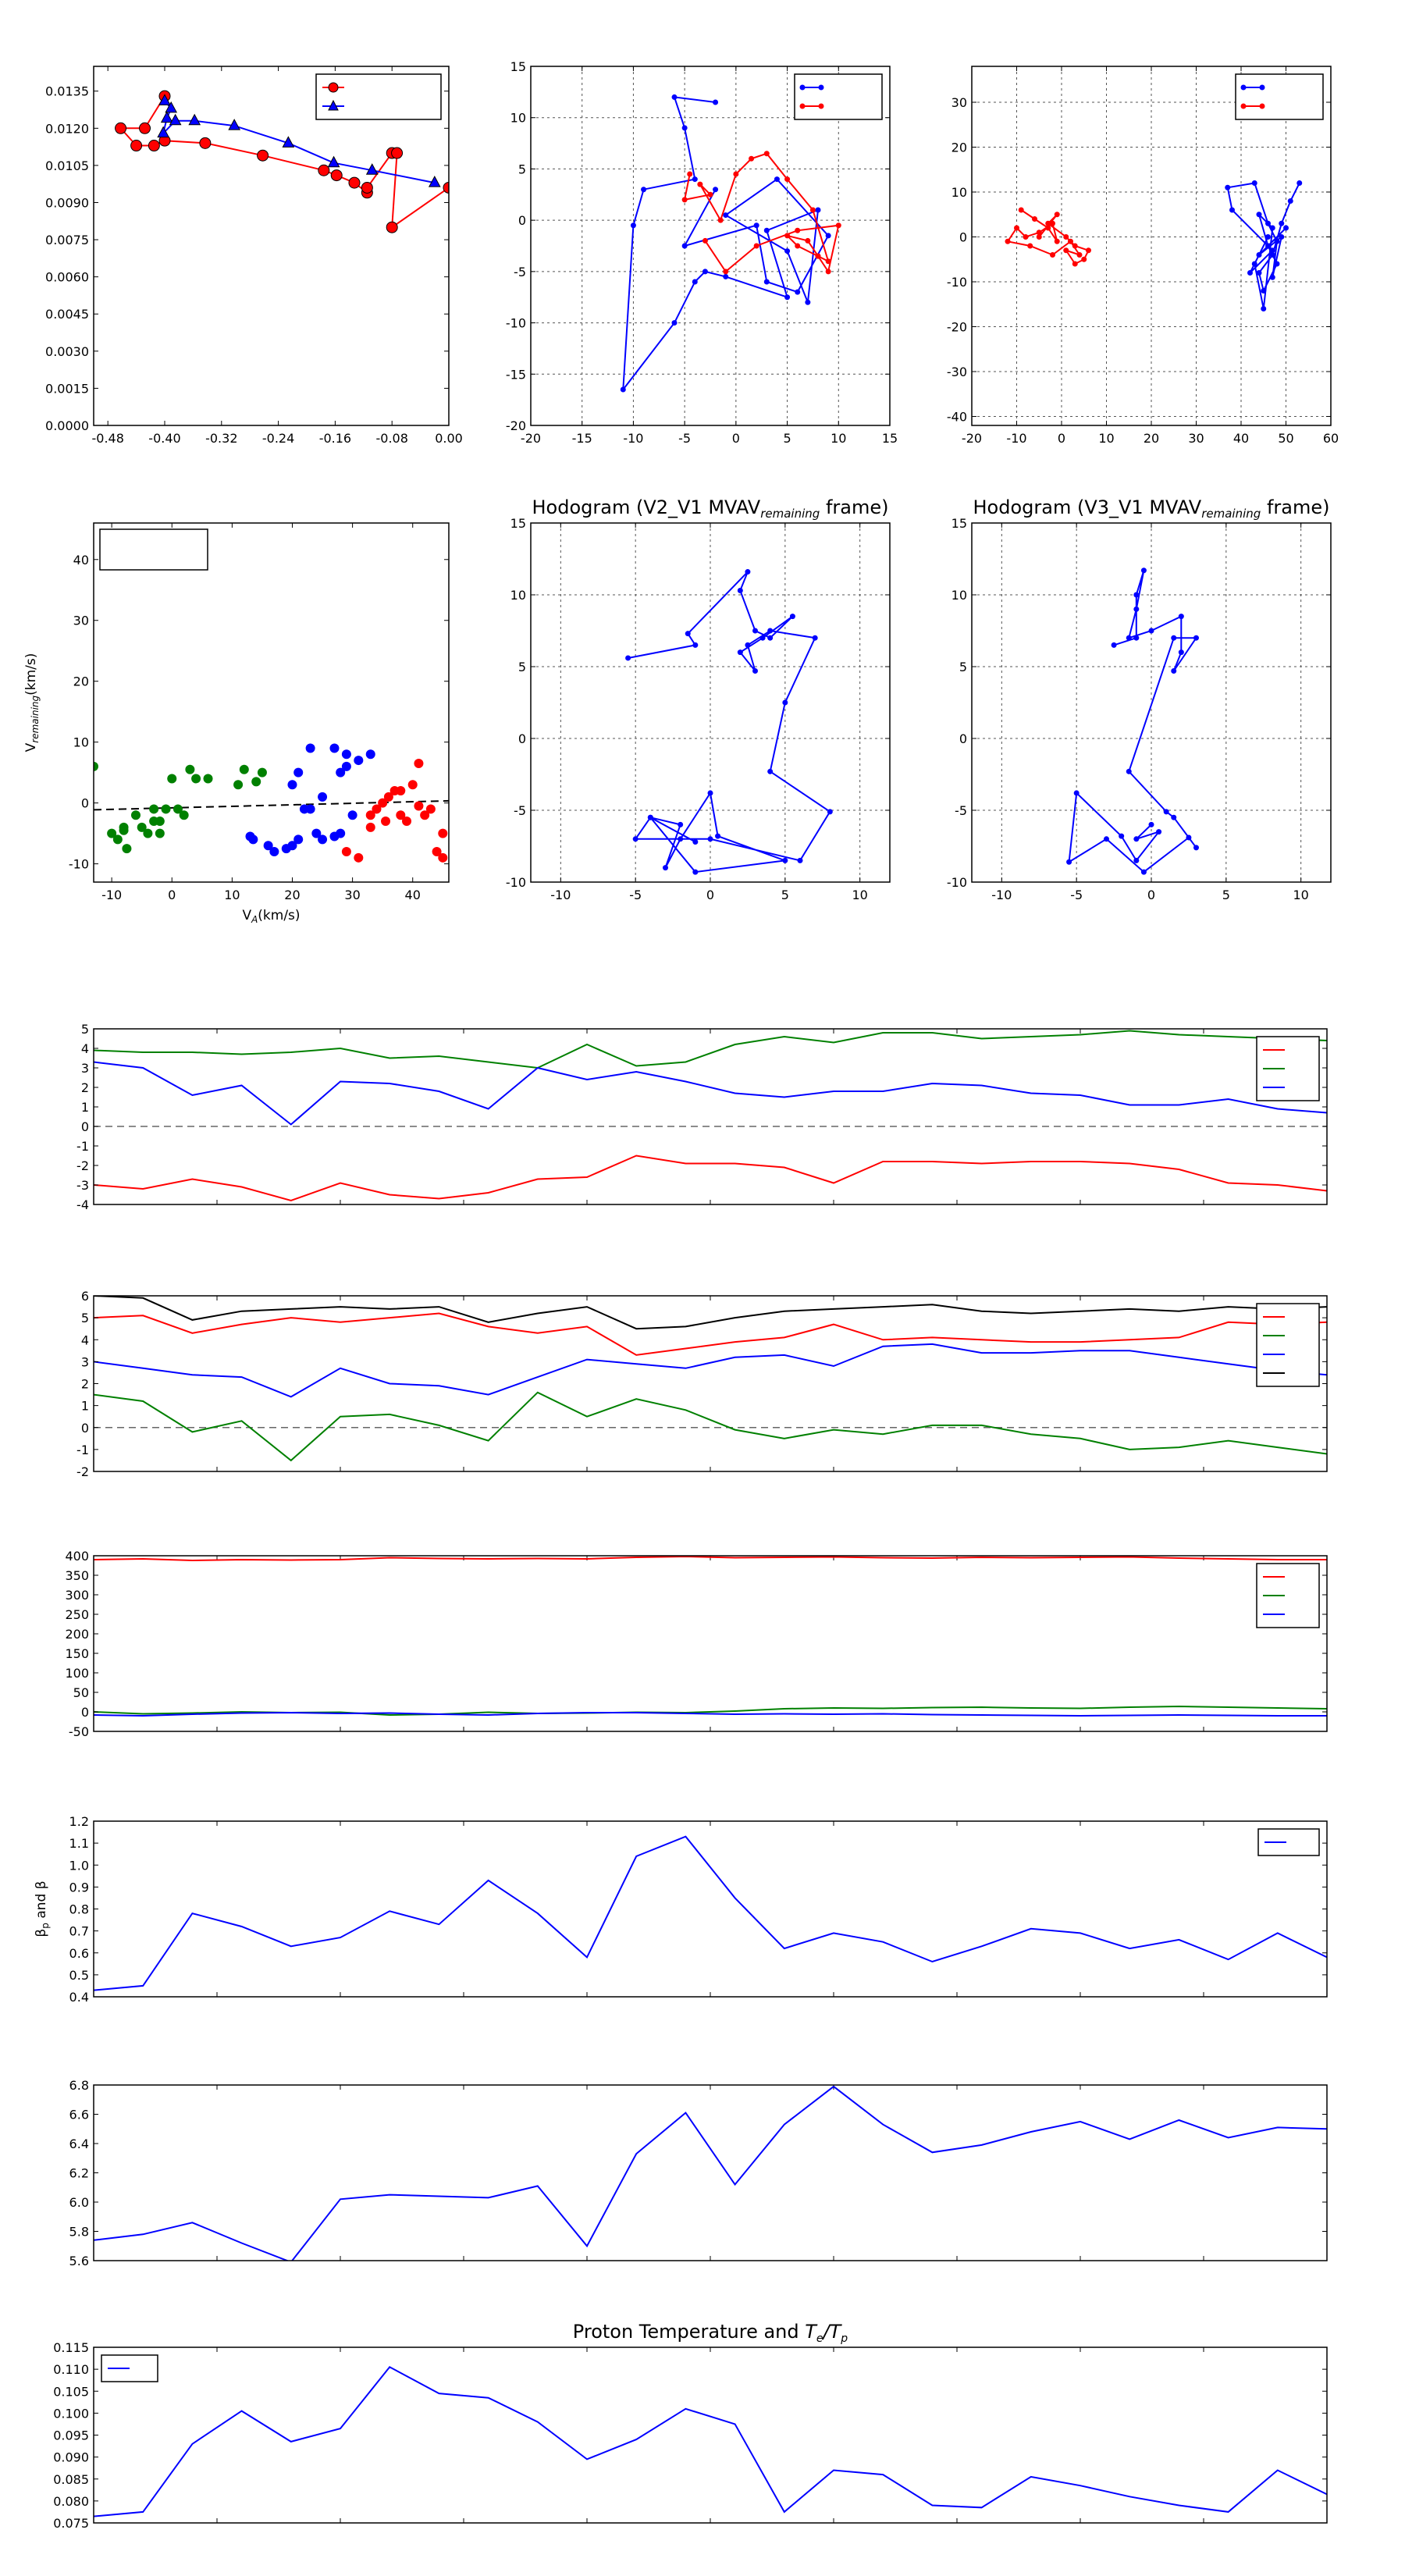 Image resolution: width=1405 pixels, height=2576 pixels. I want to click on series-v-remaining, so click(761, 213).